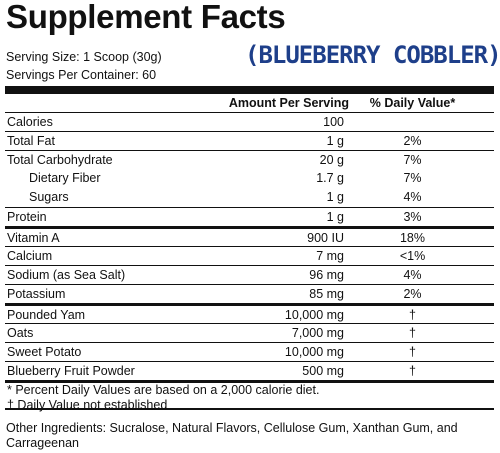 Image resolution: width=500 pixels, height=453 pixels. What do you see at coordinates (249, 197) in the screenshot?
I see `table-row: Sugars 1 g 4%` at bounding box center [249, 197].